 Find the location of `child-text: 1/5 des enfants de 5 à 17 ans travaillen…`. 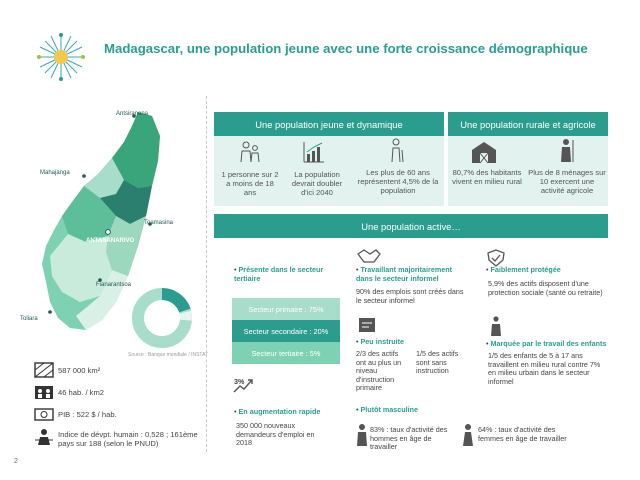

child-text: 1/5 des enfants de 5 à 17 ans travaillen… is located at coordinates (544, 368).